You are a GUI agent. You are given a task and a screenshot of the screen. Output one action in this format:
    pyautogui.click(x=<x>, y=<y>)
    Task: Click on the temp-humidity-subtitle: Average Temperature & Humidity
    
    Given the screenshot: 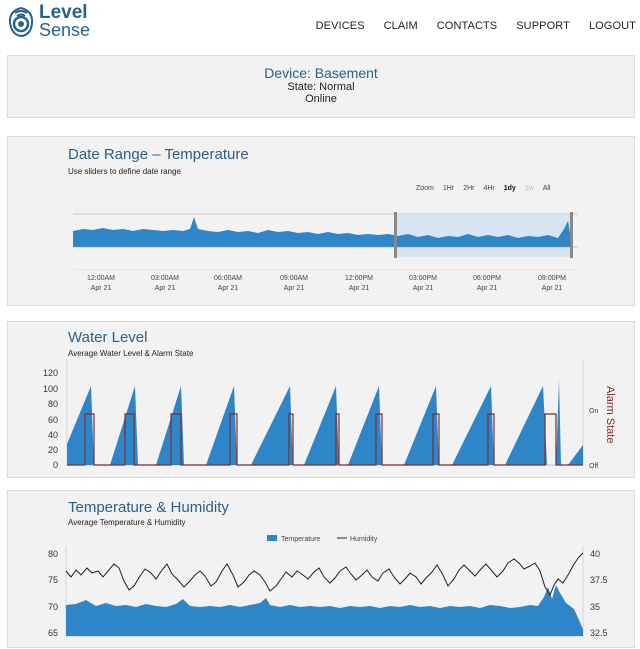 What is the action you would take?
    pyautogui.click(x=127, y=522)
    